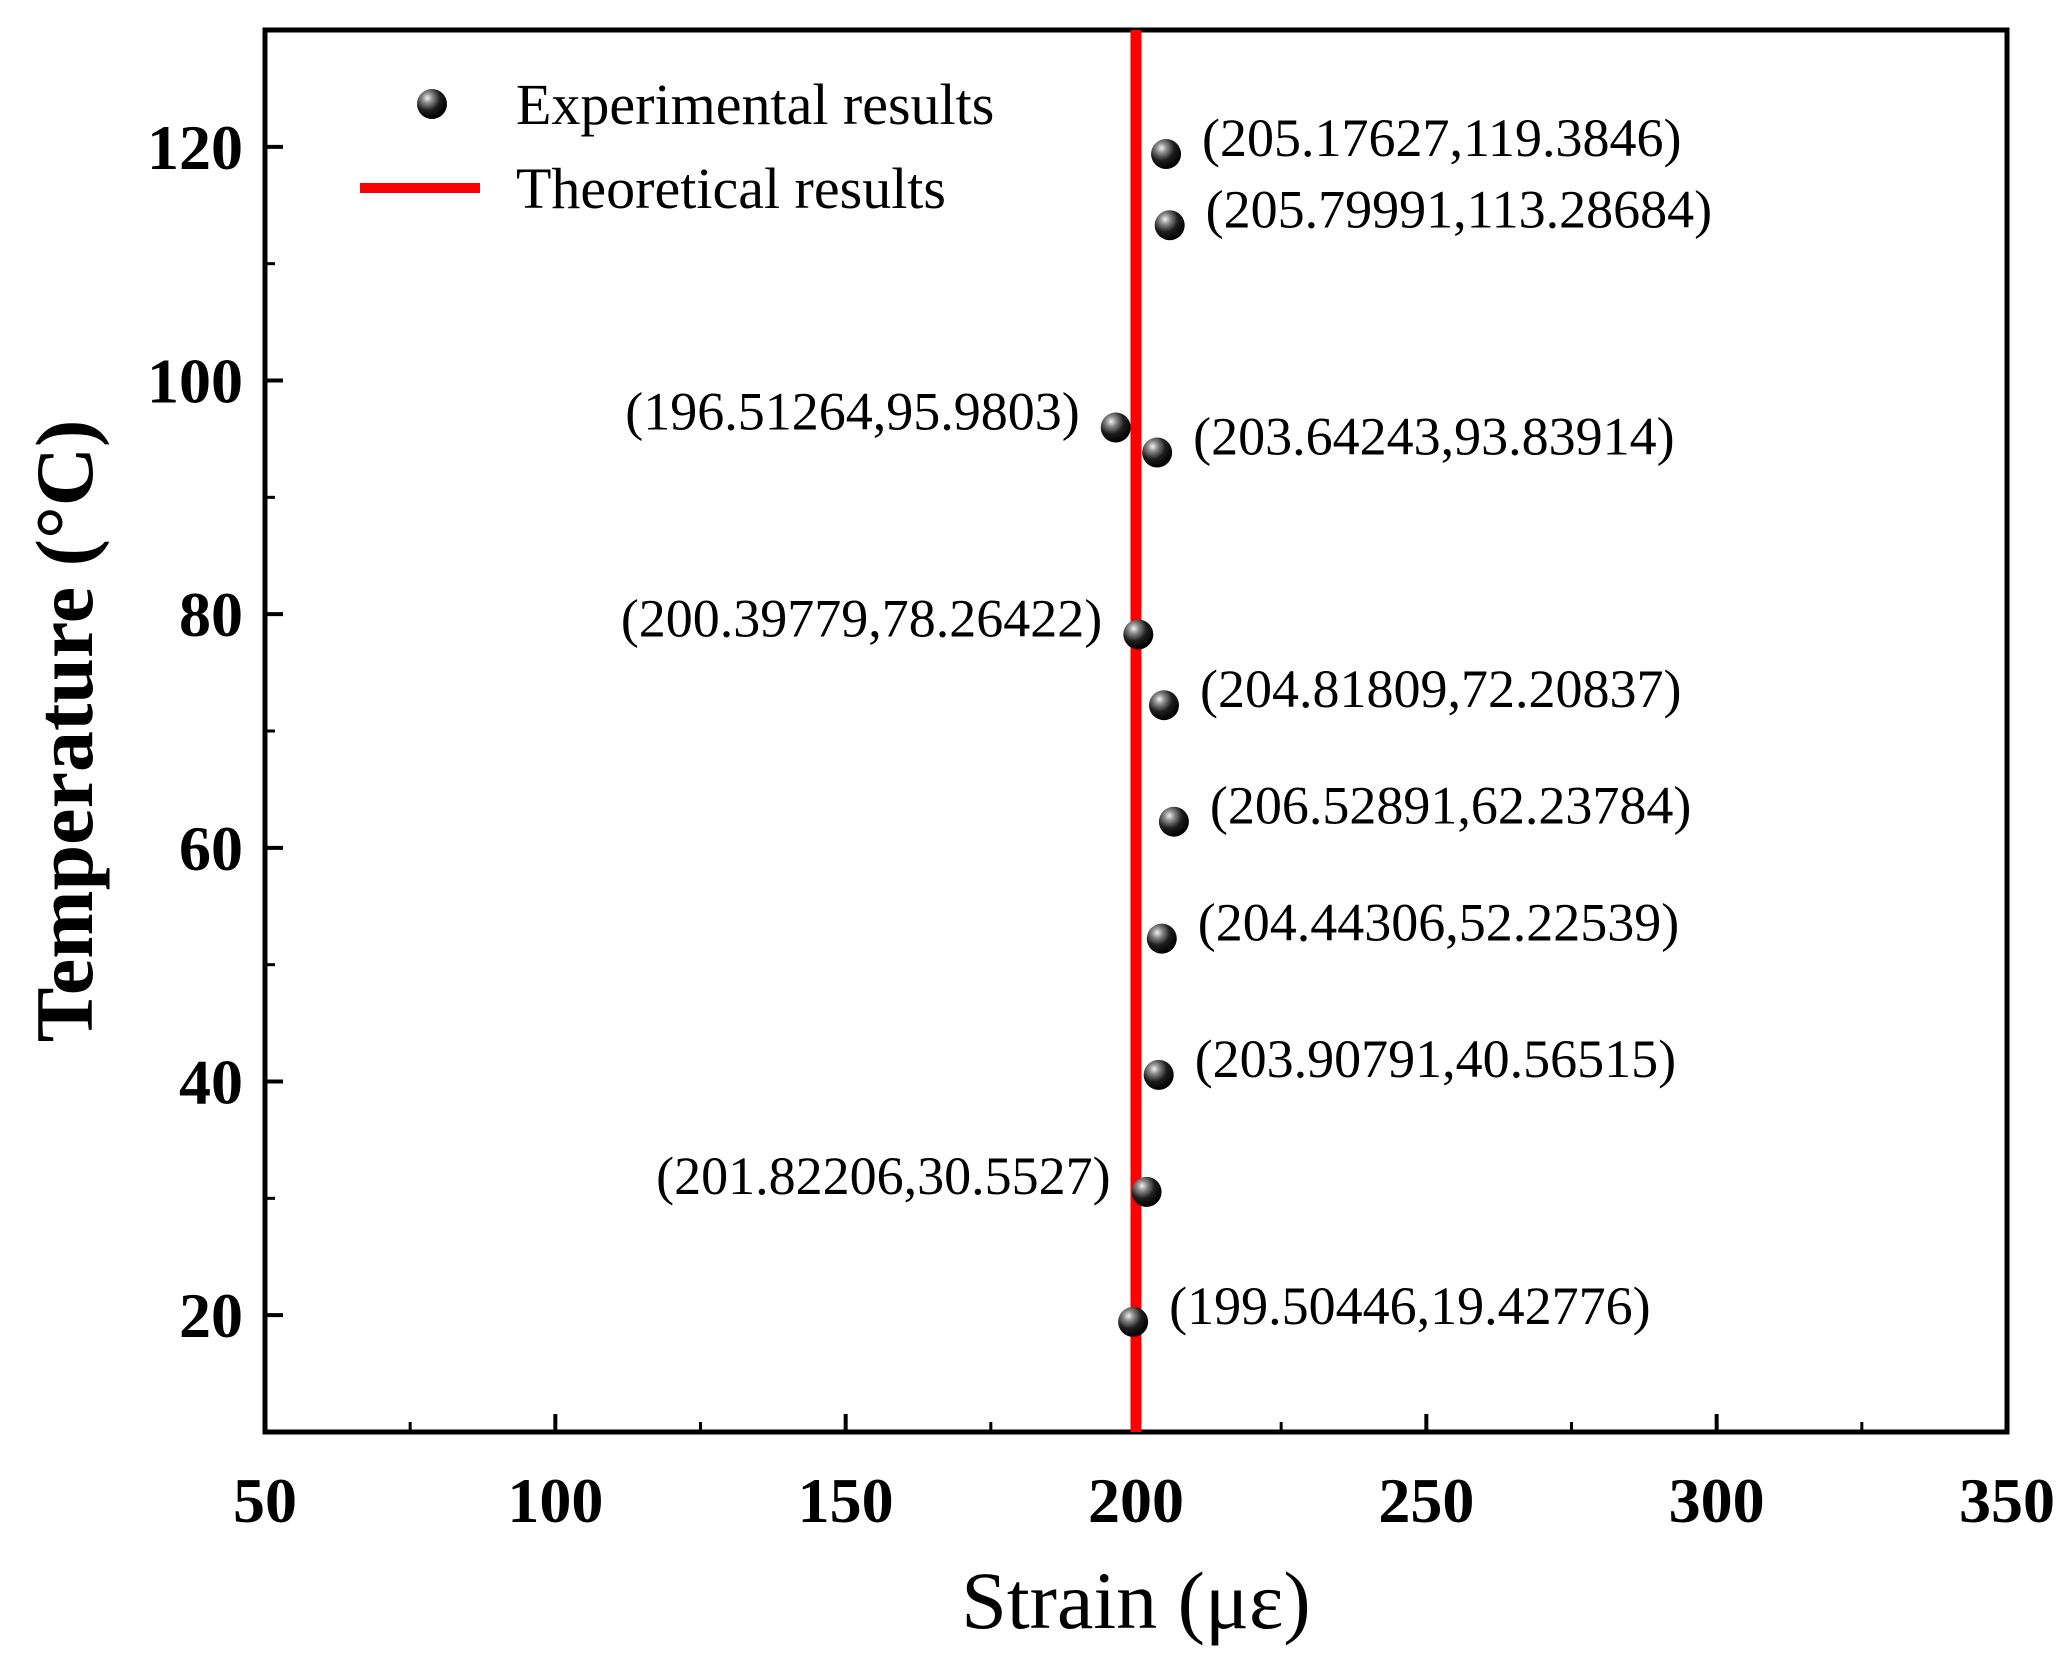 The image size is (2070, 1662). Describe the element at coordinates (1426, 1500) in the screenshot. I see `x-tick-label: 250` at that location.